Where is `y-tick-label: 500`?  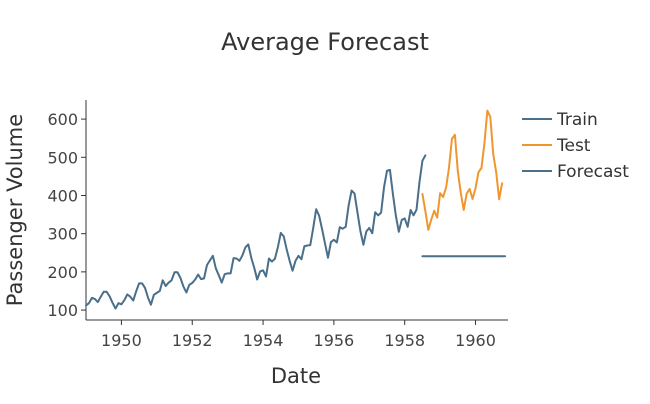
y-tick-label: 500 is located at coordinates (62, 157).